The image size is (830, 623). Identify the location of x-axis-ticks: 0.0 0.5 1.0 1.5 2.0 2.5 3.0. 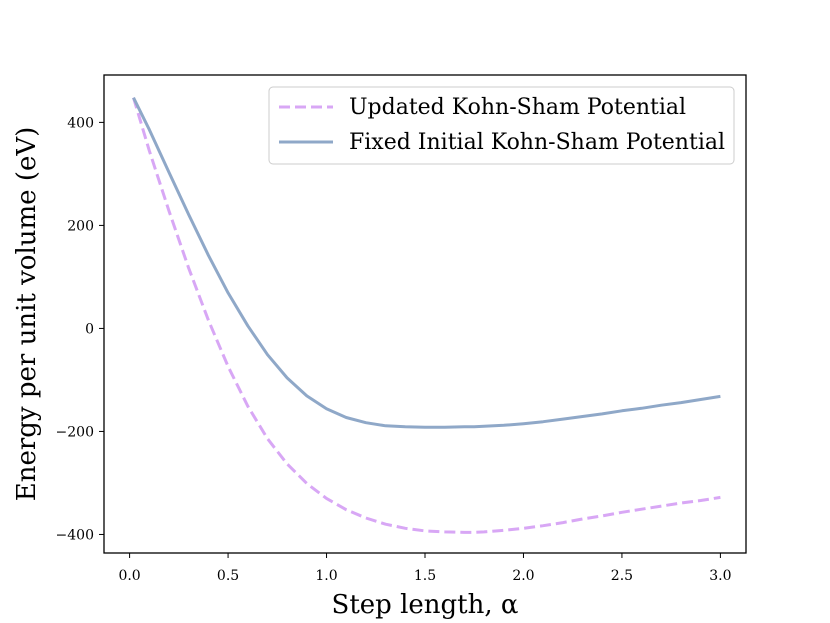
(425, 568).